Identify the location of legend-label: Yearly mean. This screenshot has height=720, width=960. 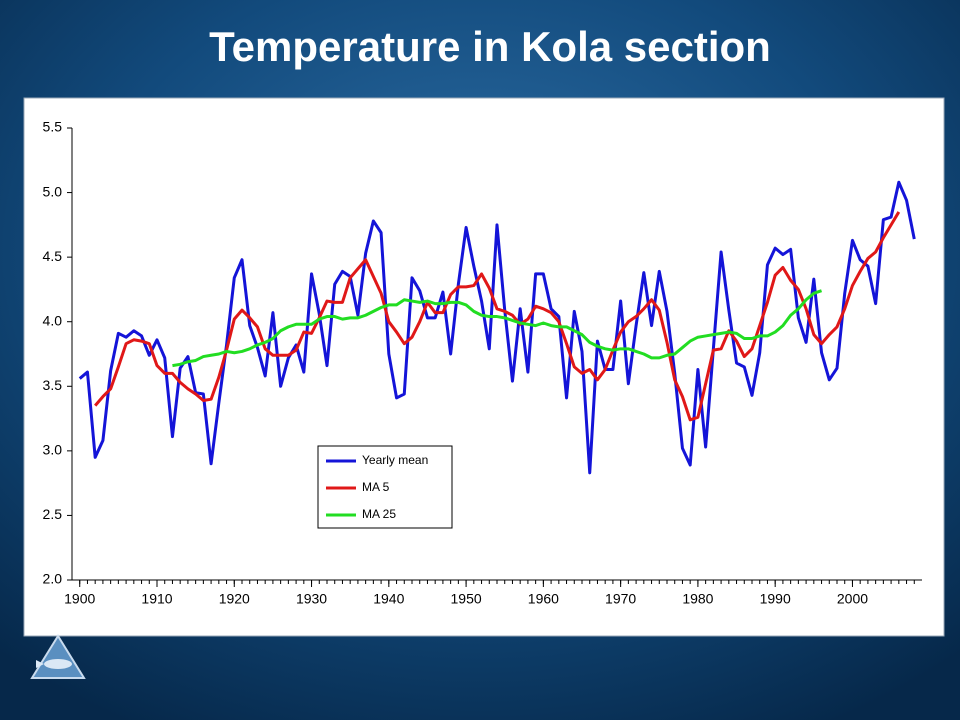
(395, 460).